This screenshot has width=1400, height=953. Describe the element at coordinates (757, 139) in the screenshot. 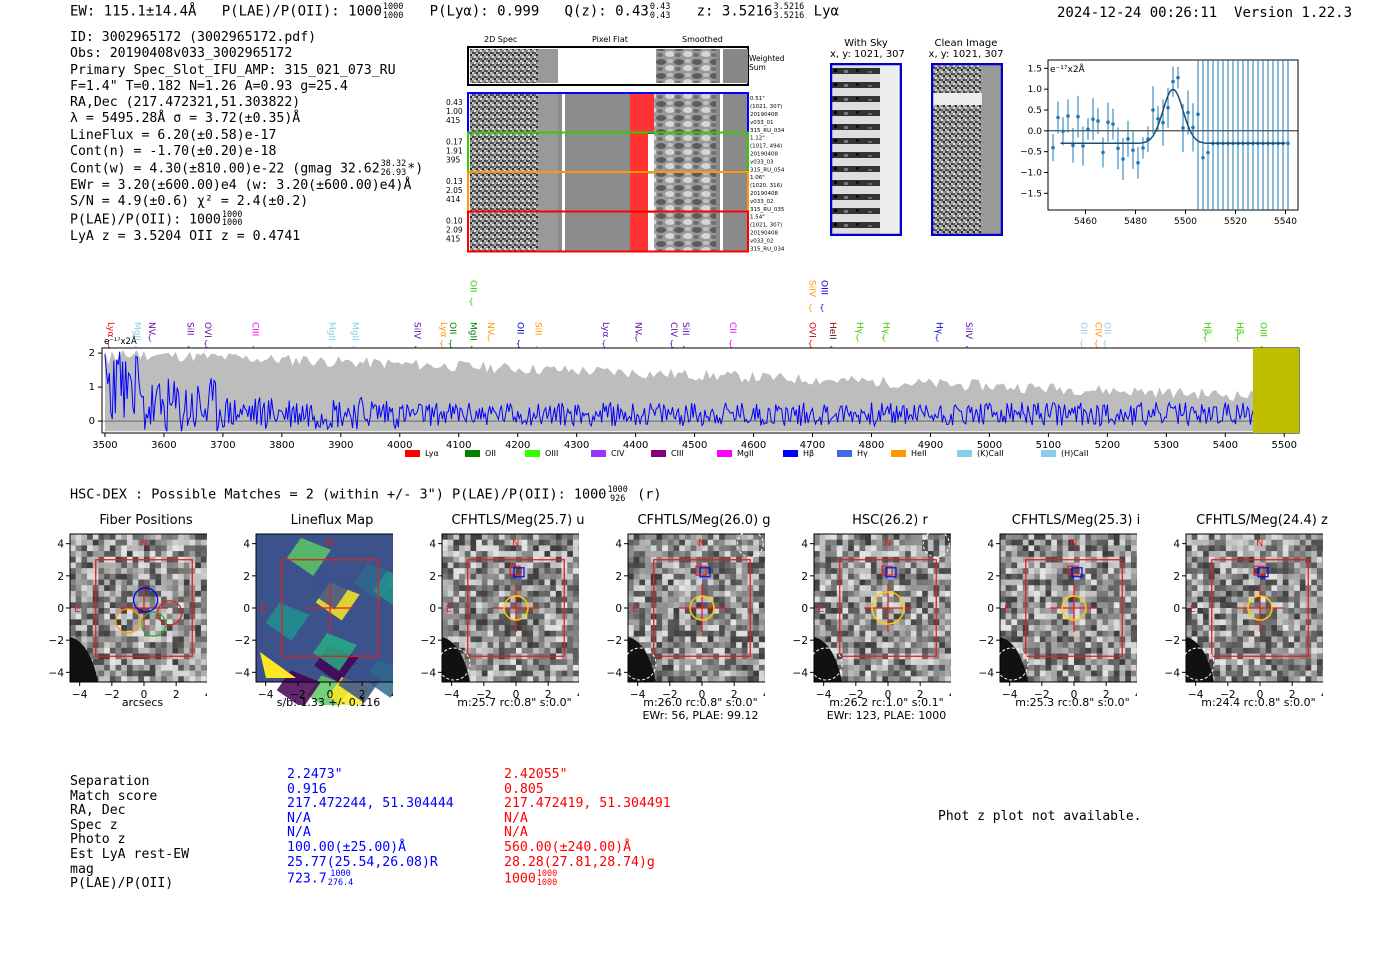

I see `cutout-row-meta: 1.12"` at that location.